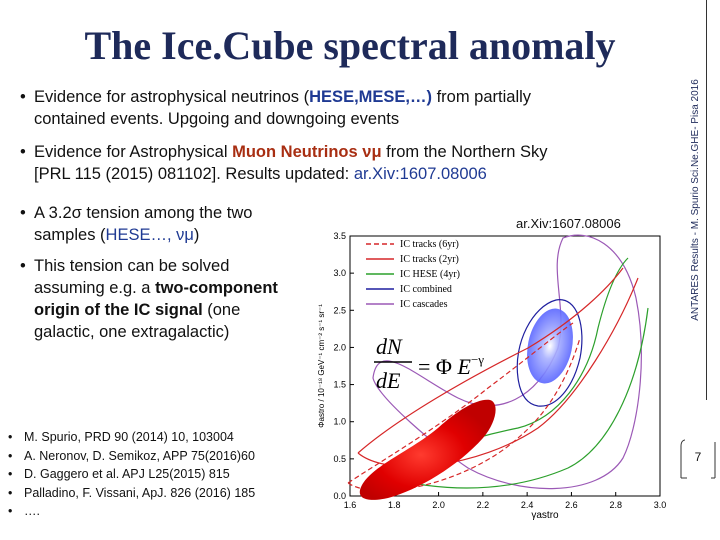 Image resolution: width=720 pixels, height=540 pixels. I want to click on spectrum-formula: dN dE = Φ E−γ, so click(429, 363).